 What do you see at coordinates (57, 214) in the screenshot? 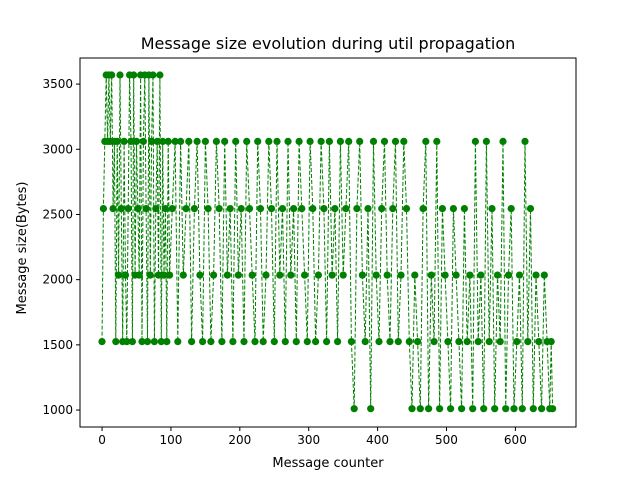
I see `y-tick-label: 2500` at bounding box center [57, 214].